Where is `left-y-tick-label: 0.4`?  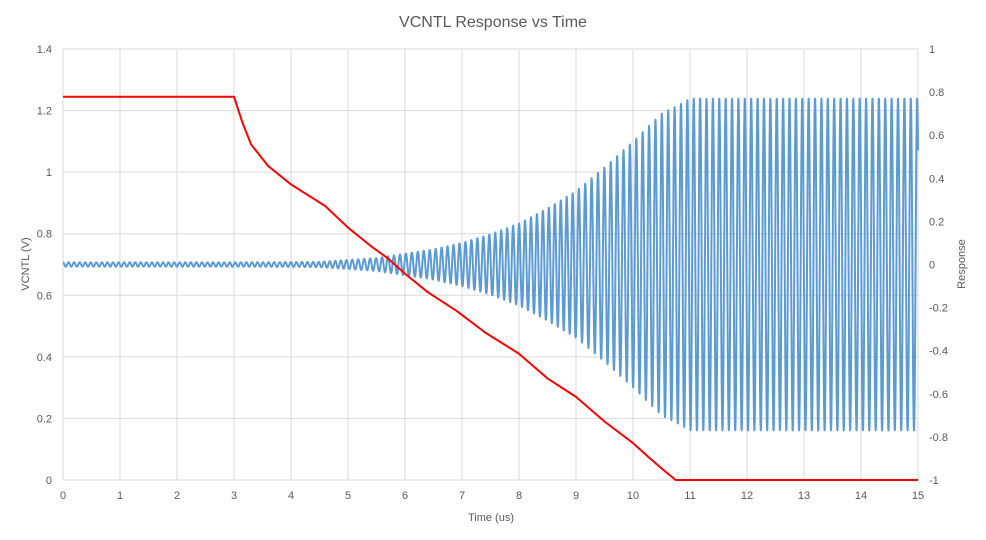
left-y-tick-label: 0.4 is located at coordinates (44, 358).